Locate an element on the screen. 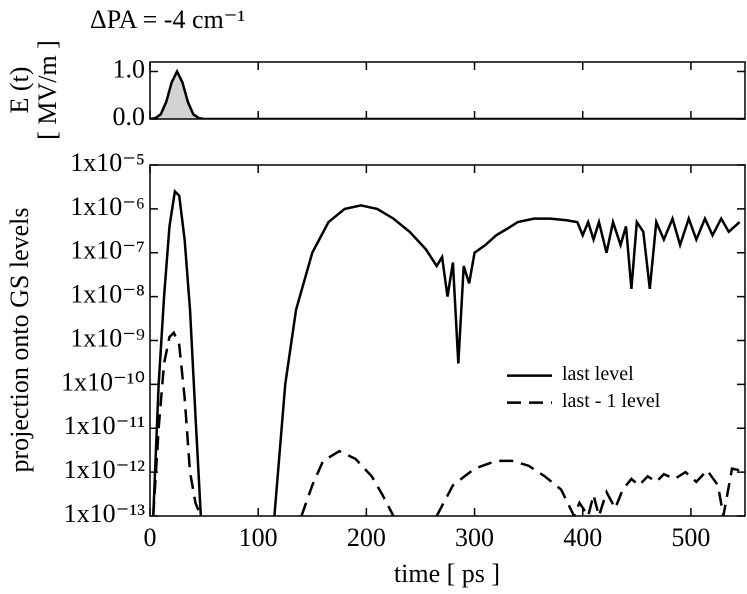 This screenshot has height=594, width=747. legend-label: last - 1 level is located at coordinates (611, 401).